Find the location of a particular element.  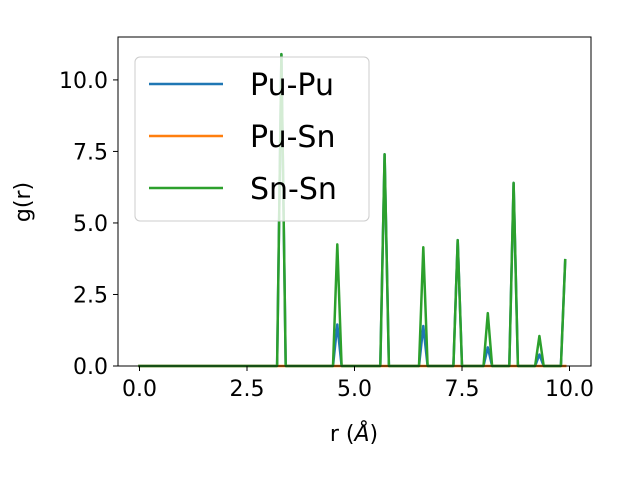

x-axis-label: r (Å) is located at coordinates (354, 433).